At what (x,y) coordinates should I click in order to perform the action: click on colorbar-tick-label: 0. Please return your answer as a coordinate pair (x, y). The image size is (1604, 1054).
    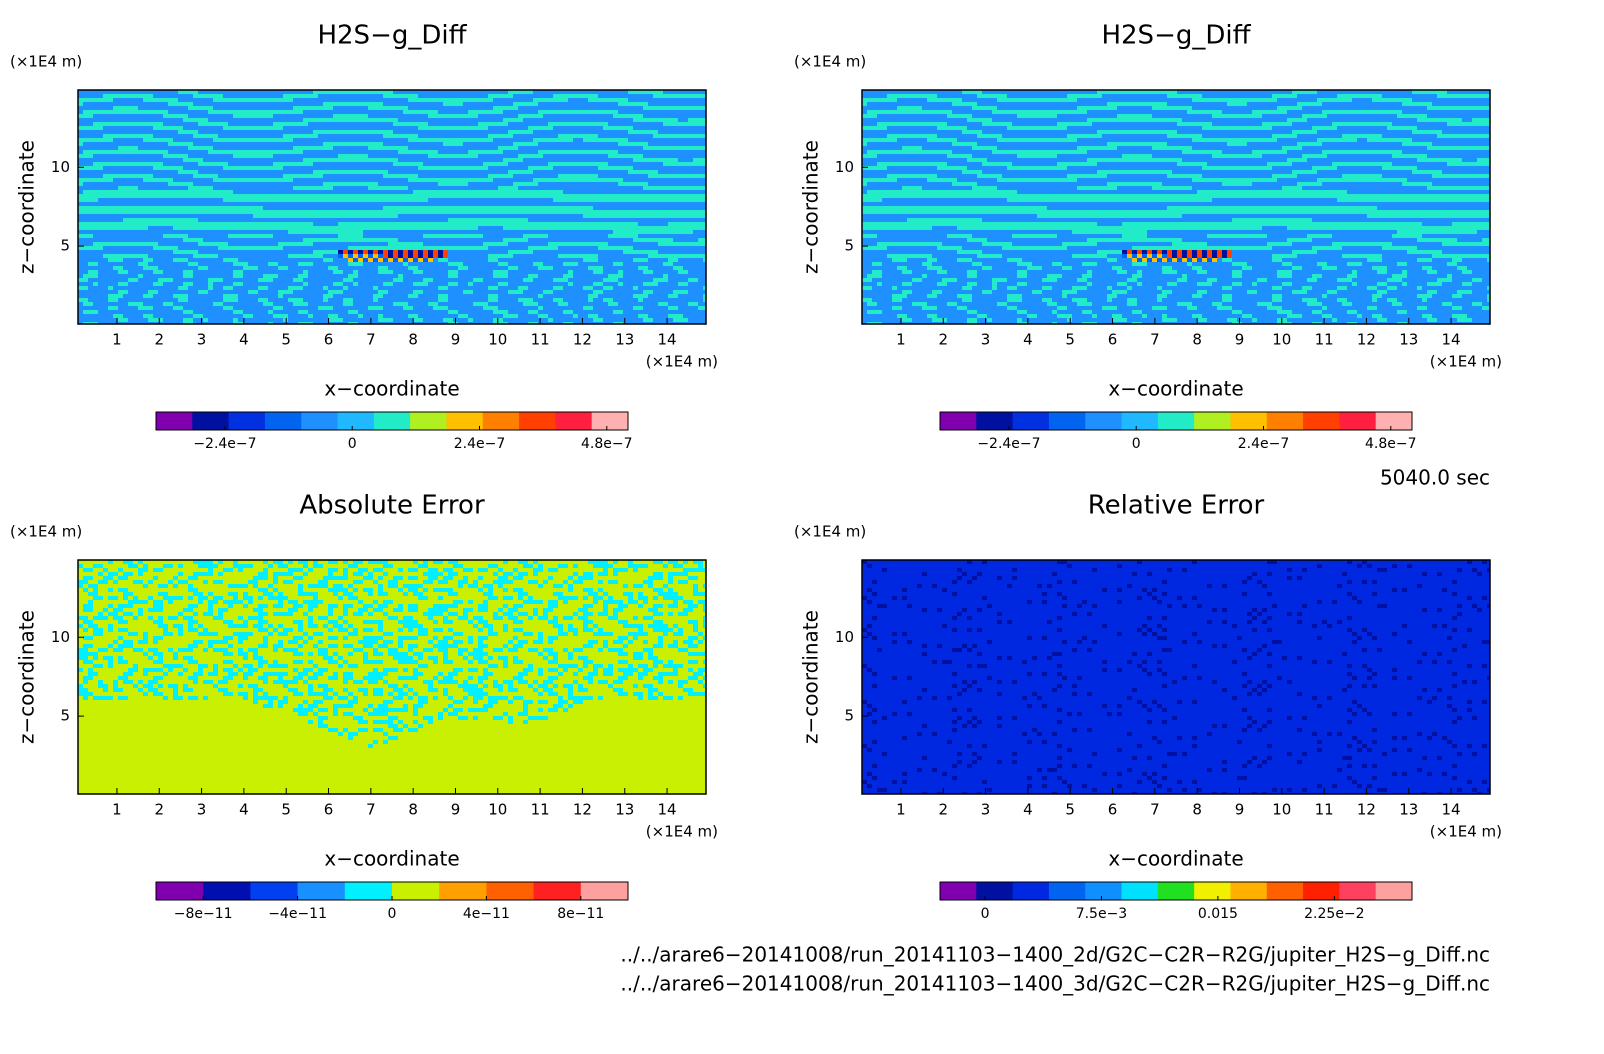
    Looking at the image, I should click on (392, 914).